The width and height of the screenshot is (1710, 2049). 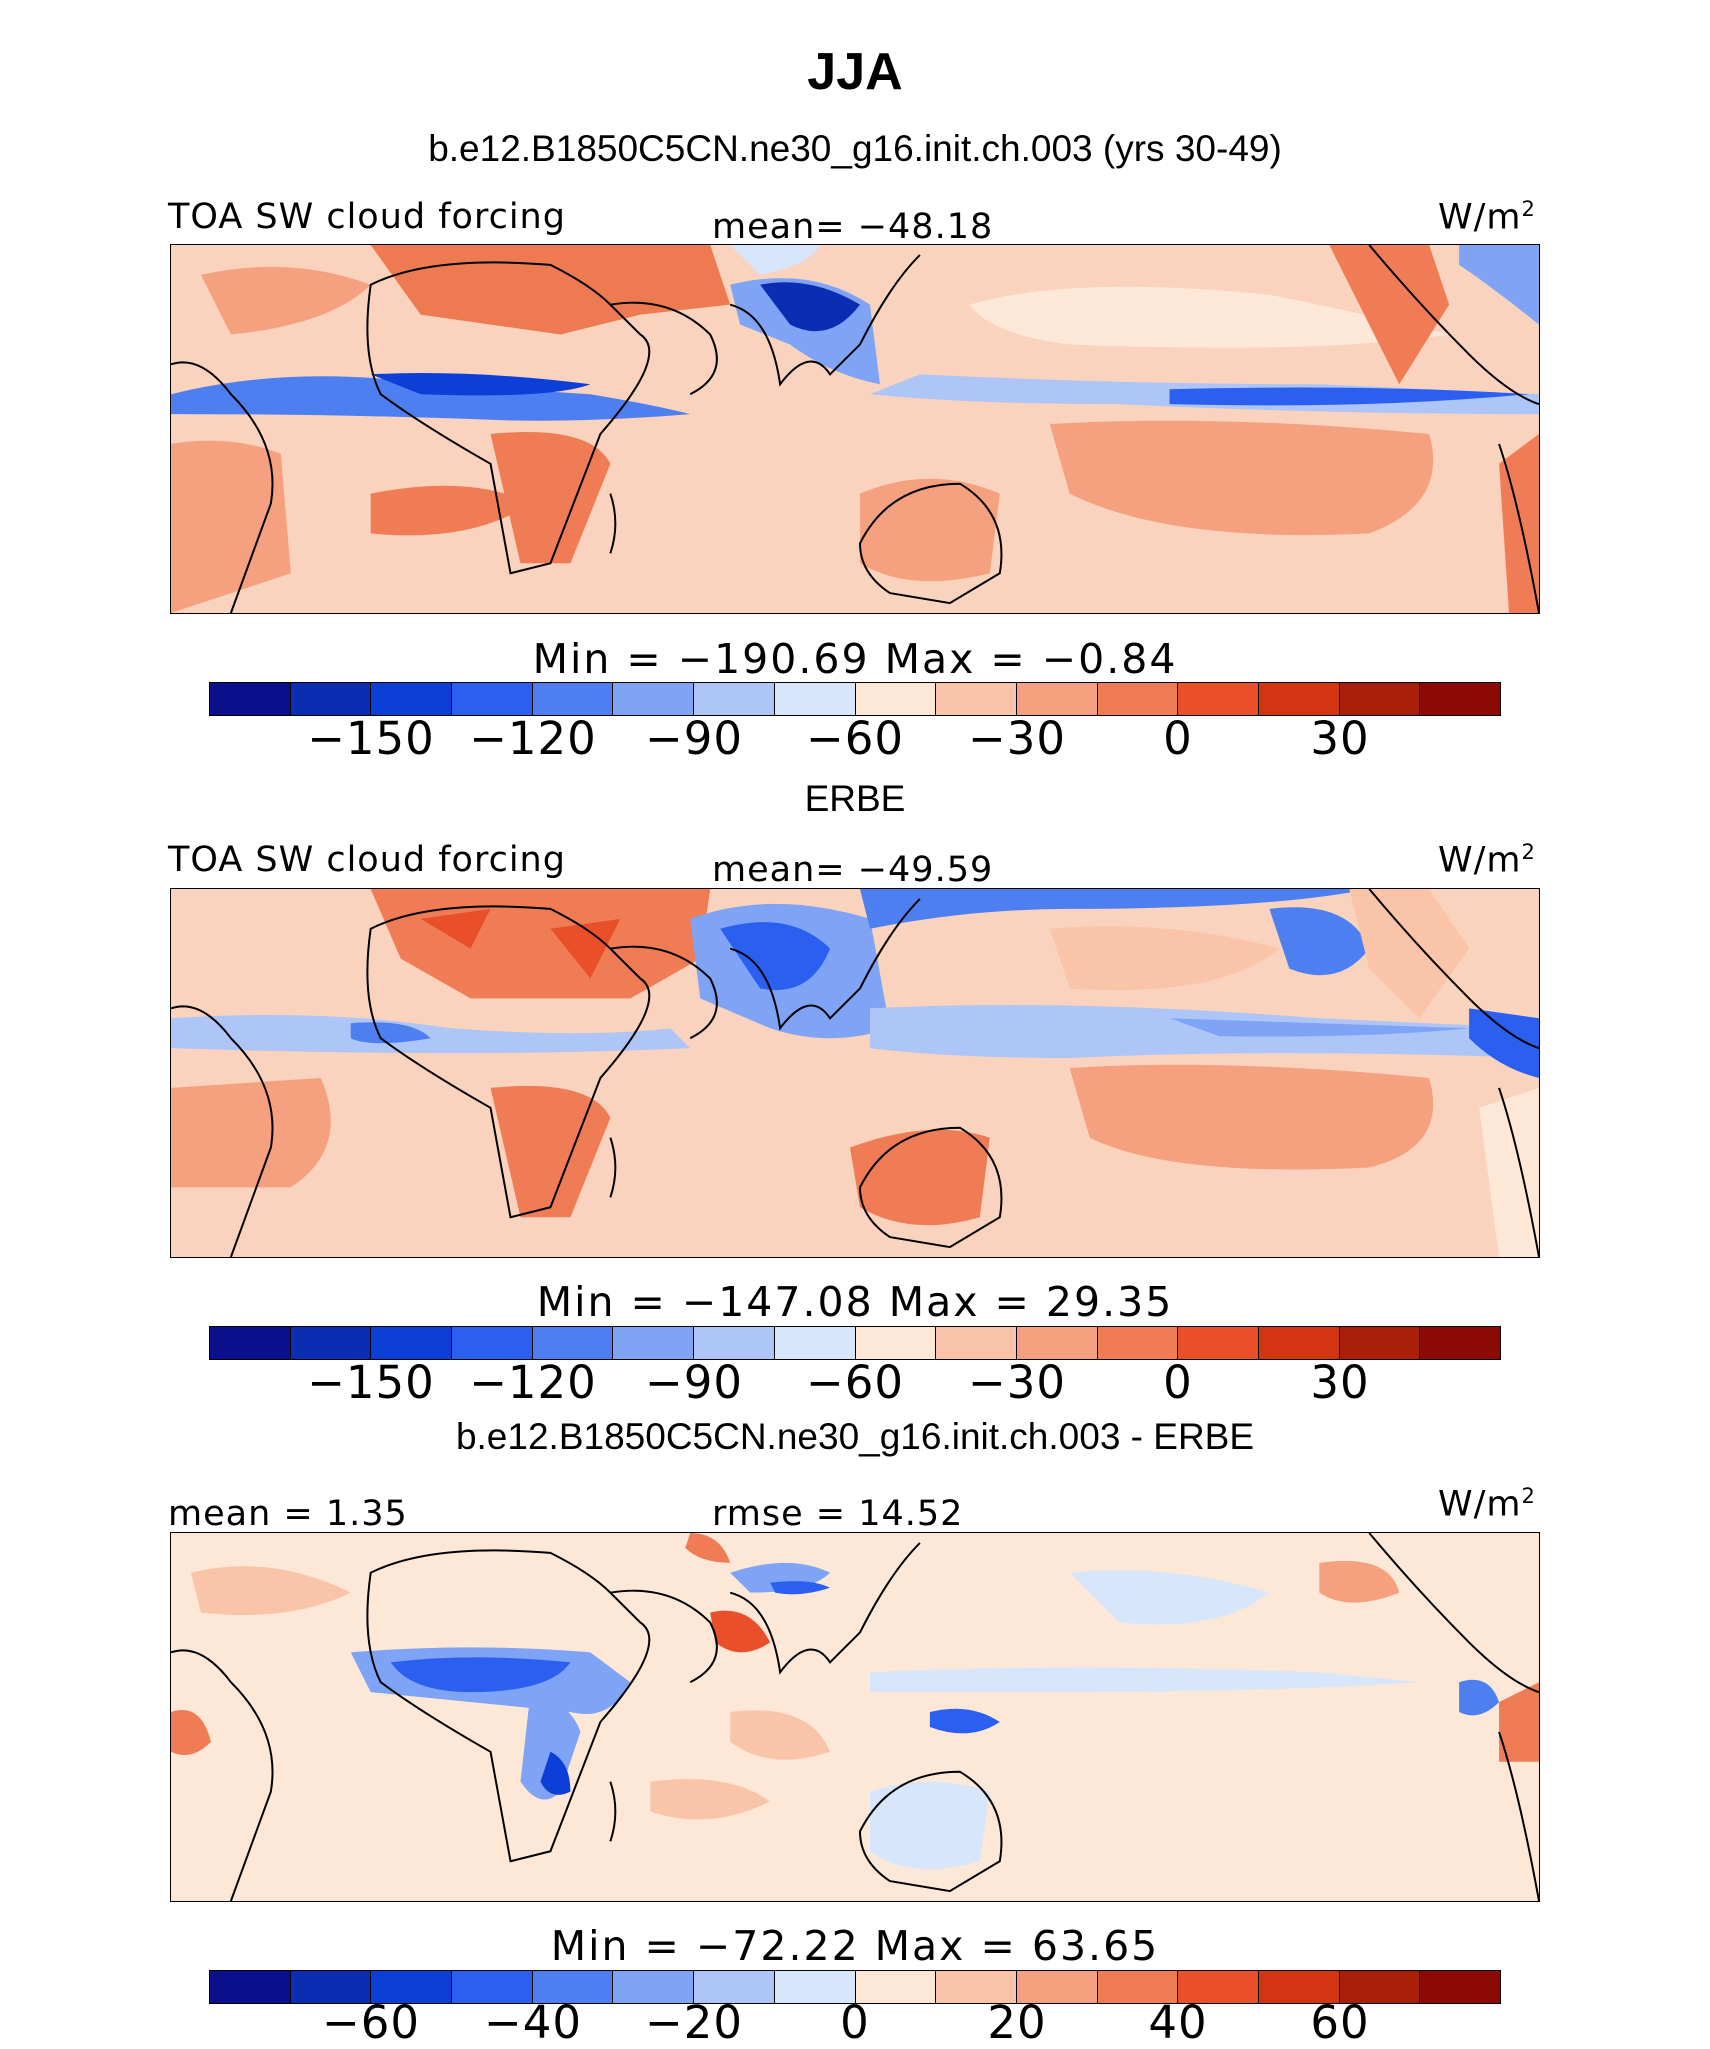 I want to click on panel-1-variable-label: TOA SW cloud forcing, so click(x=367, y=217).